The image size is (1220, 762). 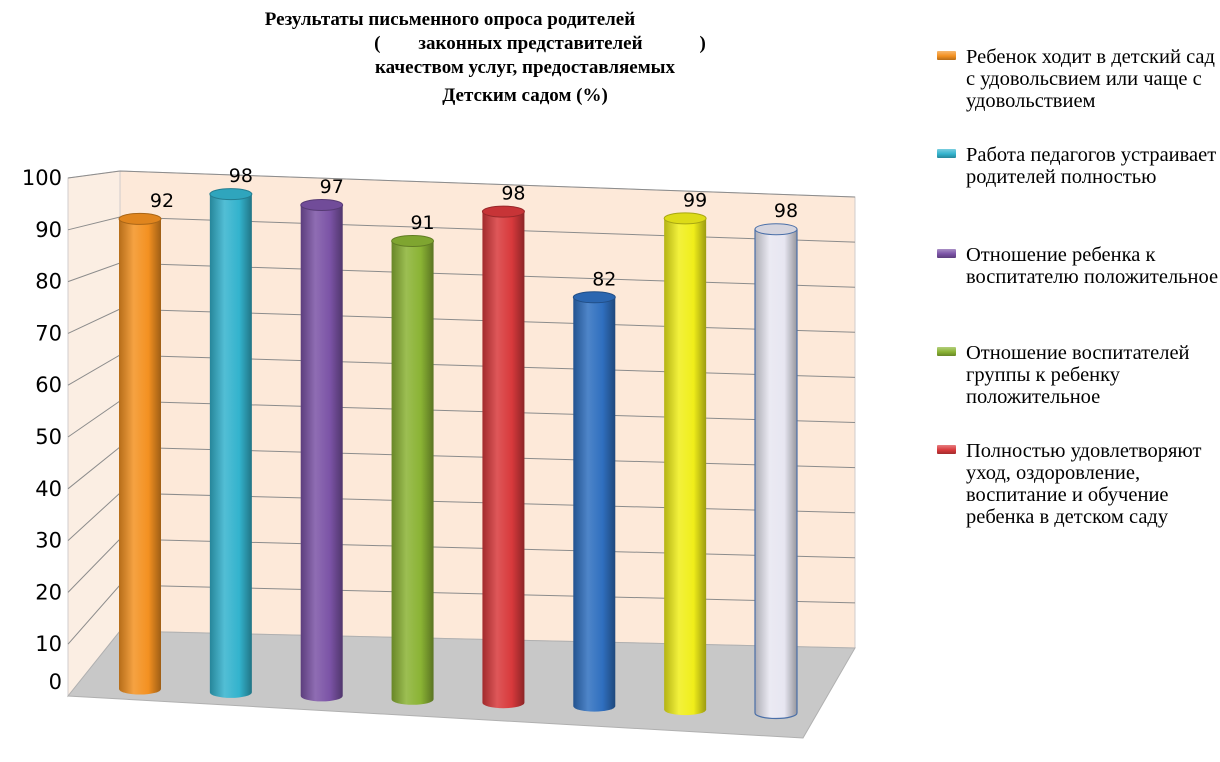 I want to click on data-label-4: 91, so click(x=422, y=223).